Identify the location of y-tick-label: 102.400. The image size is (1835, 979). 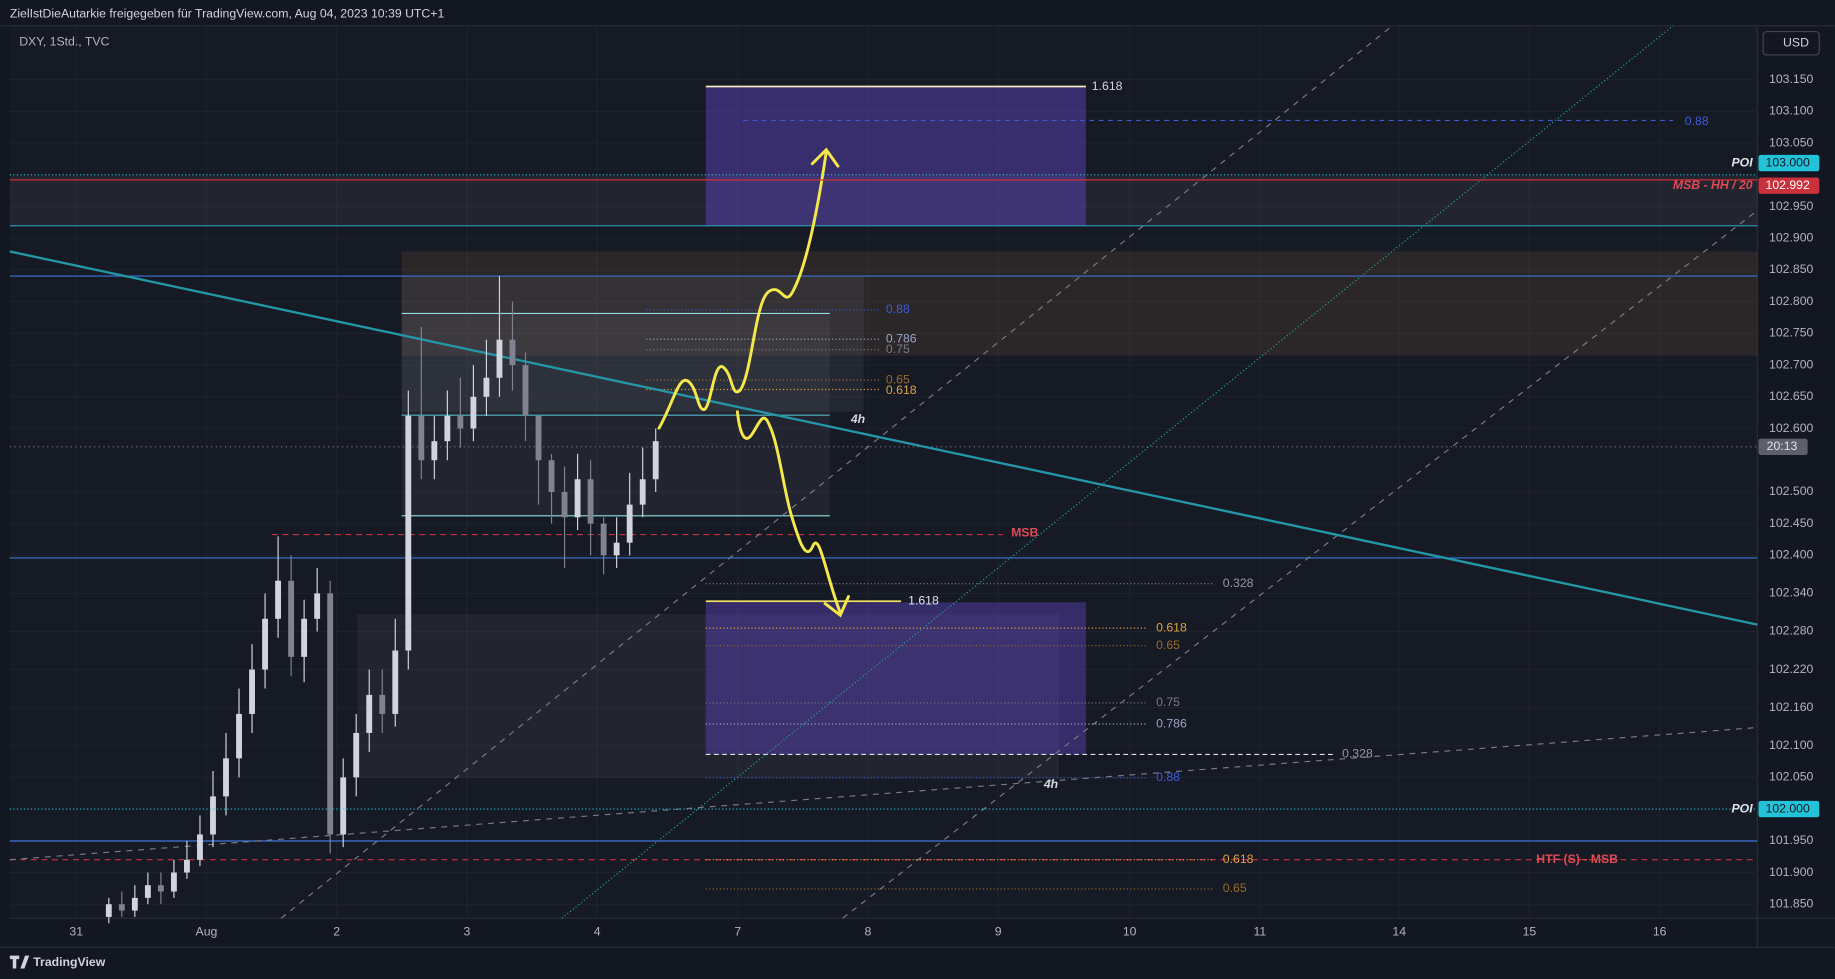
(1791, 555).